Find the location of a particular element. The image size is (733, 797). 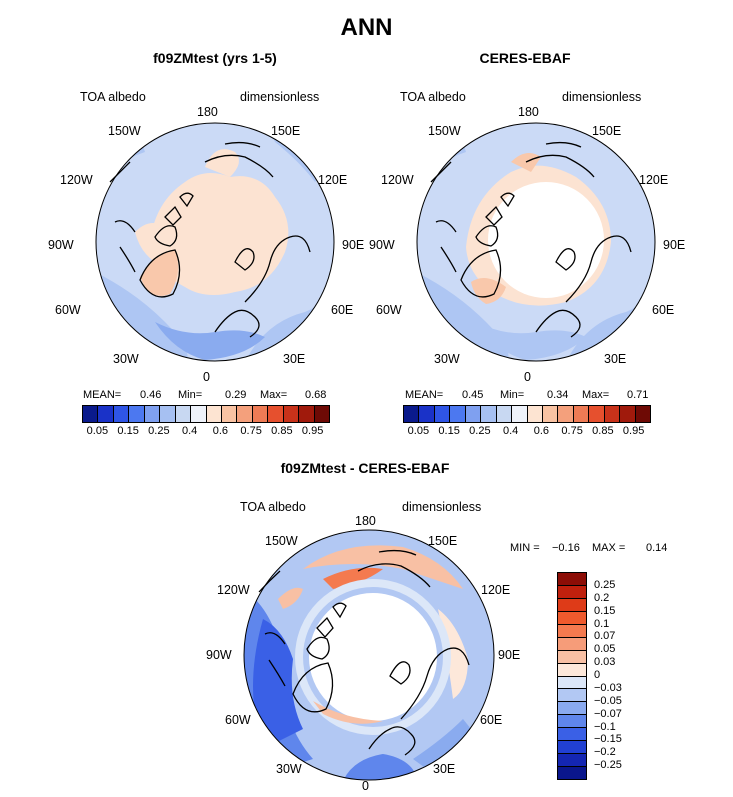

panel-3-variable-label: TOA albedo is located at coordinates (273, 507).